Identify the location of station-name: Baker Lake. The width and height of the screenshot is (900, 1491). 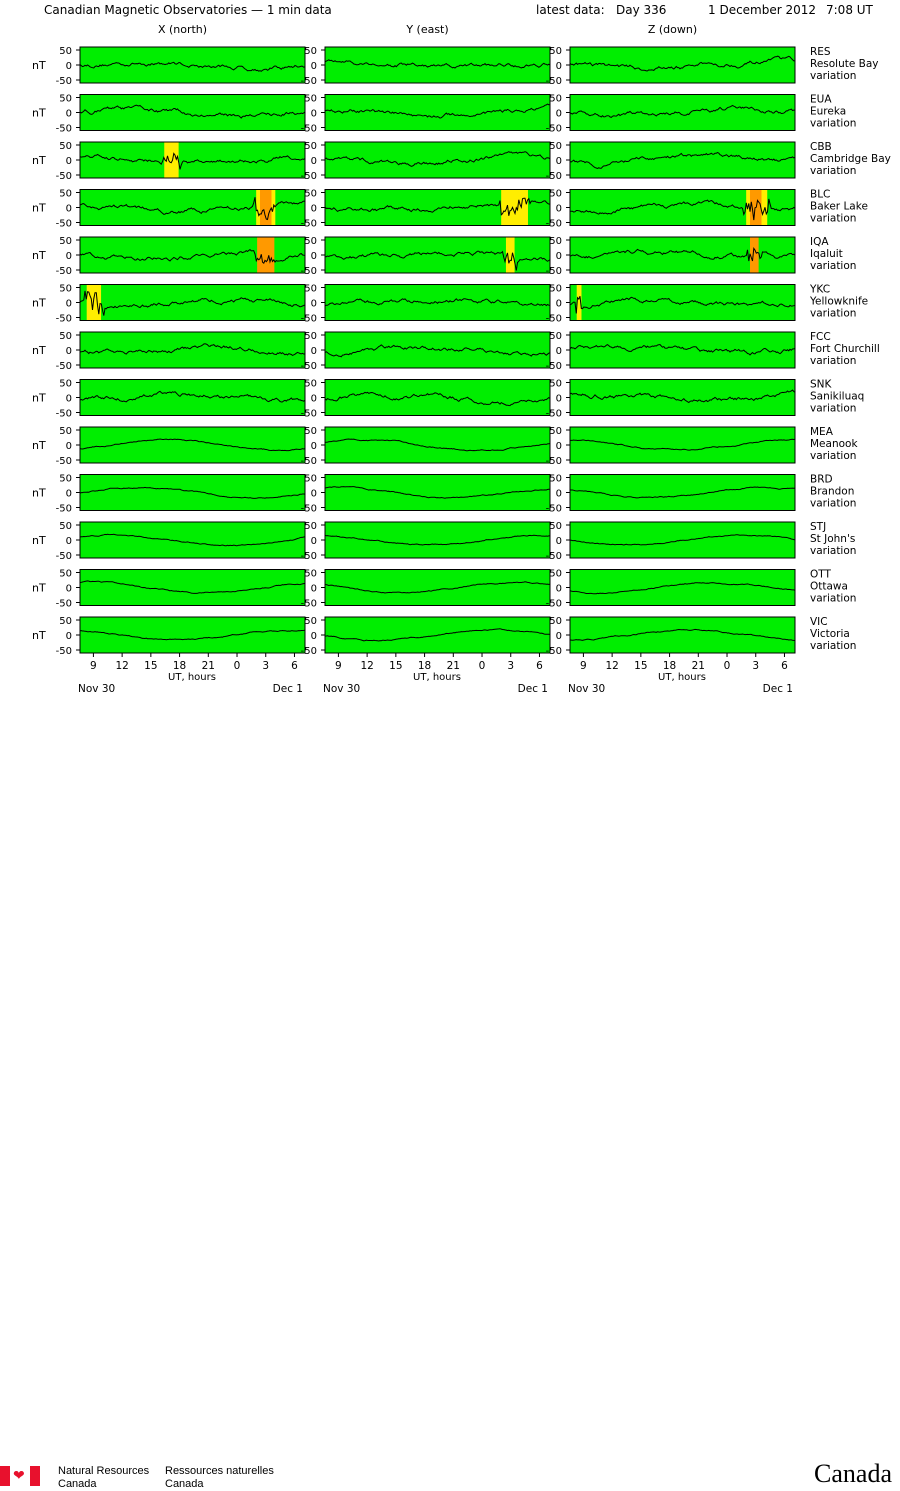
(839, 207).